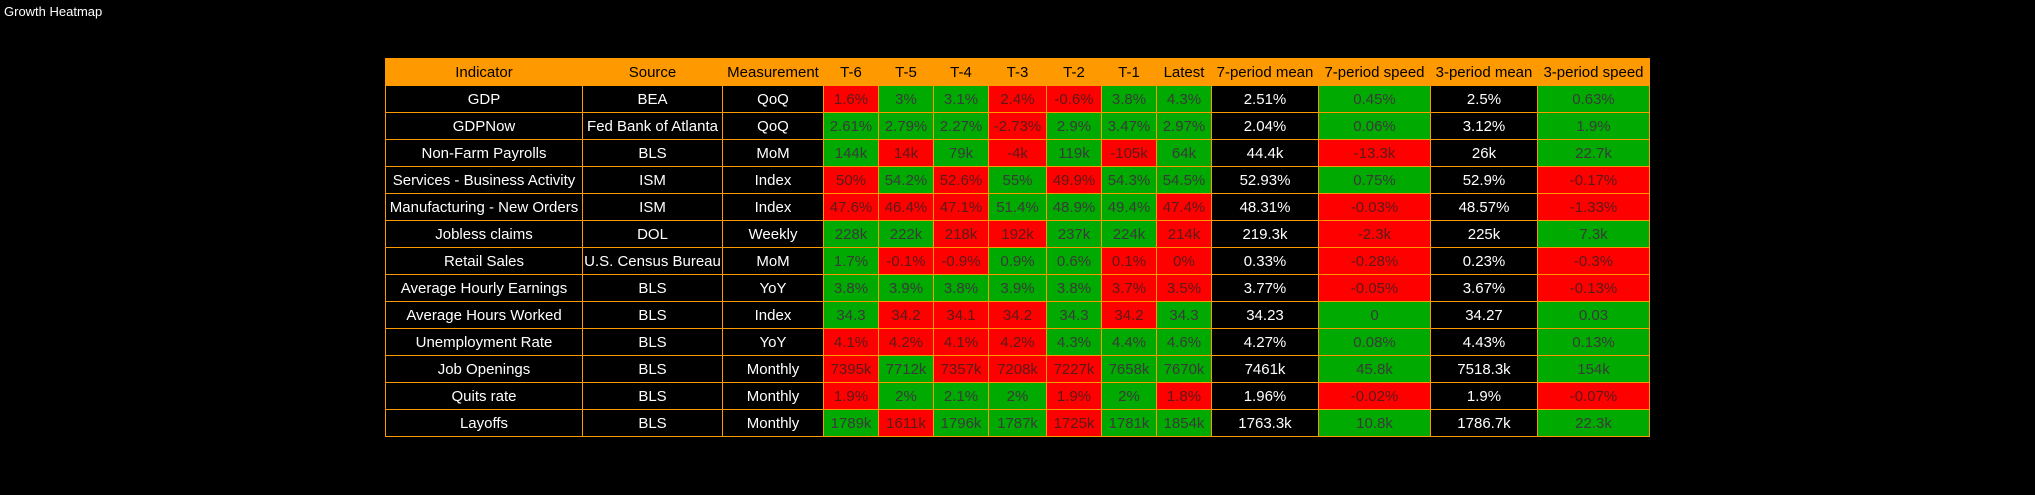 The height and width of the screenshot is (495, 2035). I want to click on column-header: 3-period mean, so click(1484, 72).